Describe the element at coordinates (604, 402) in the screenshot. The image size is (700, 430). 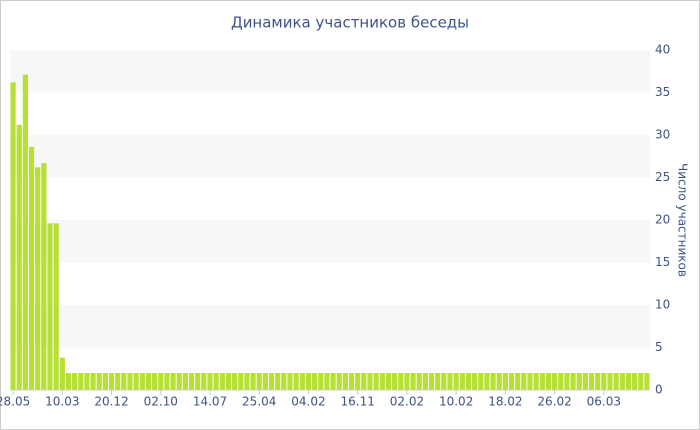
I see `x-tick-label: 06.03` at that location.